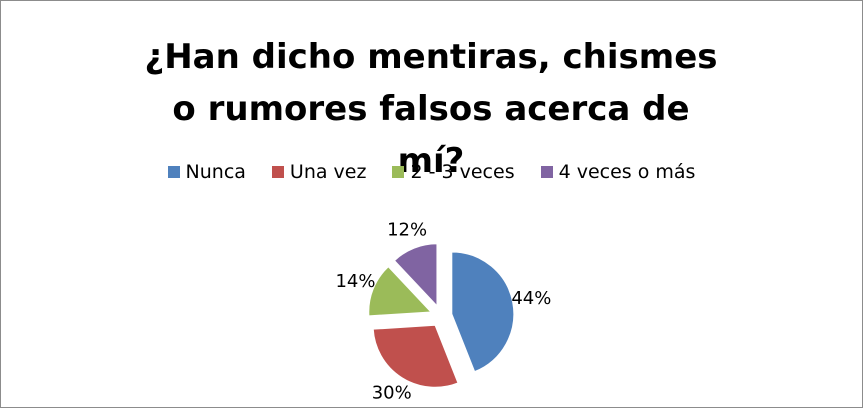 The height and width of the screenshot is (408, 863). What do you see at coordinates (355, 281) in the screenshot?
I see `data-label: 14%` at bounding box center [355, 281].